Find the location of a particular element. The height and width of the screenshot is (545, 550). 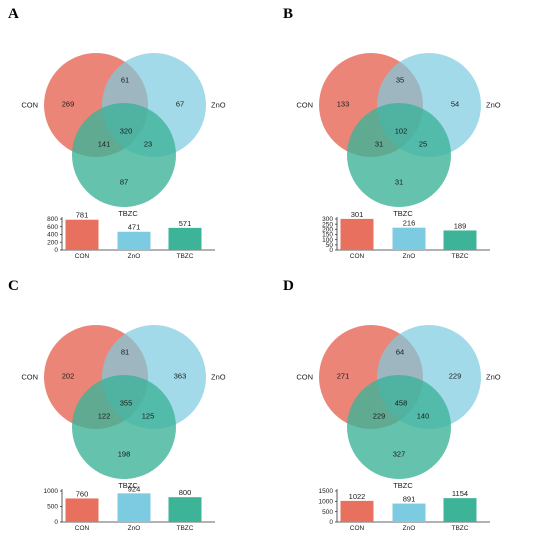

bar-value-label: 891 is located at coordinates (409, 499).